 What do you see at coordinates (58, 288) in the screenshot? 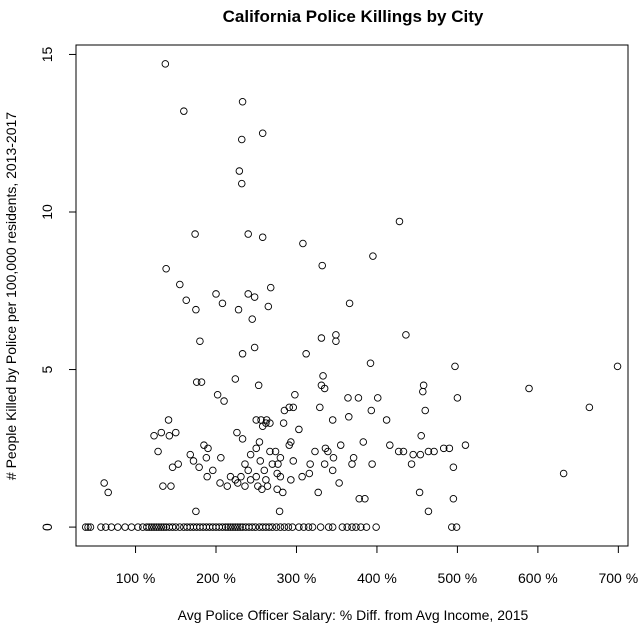
I see `y-axis: 0 5 10 15` at bounding box center [58, 288].